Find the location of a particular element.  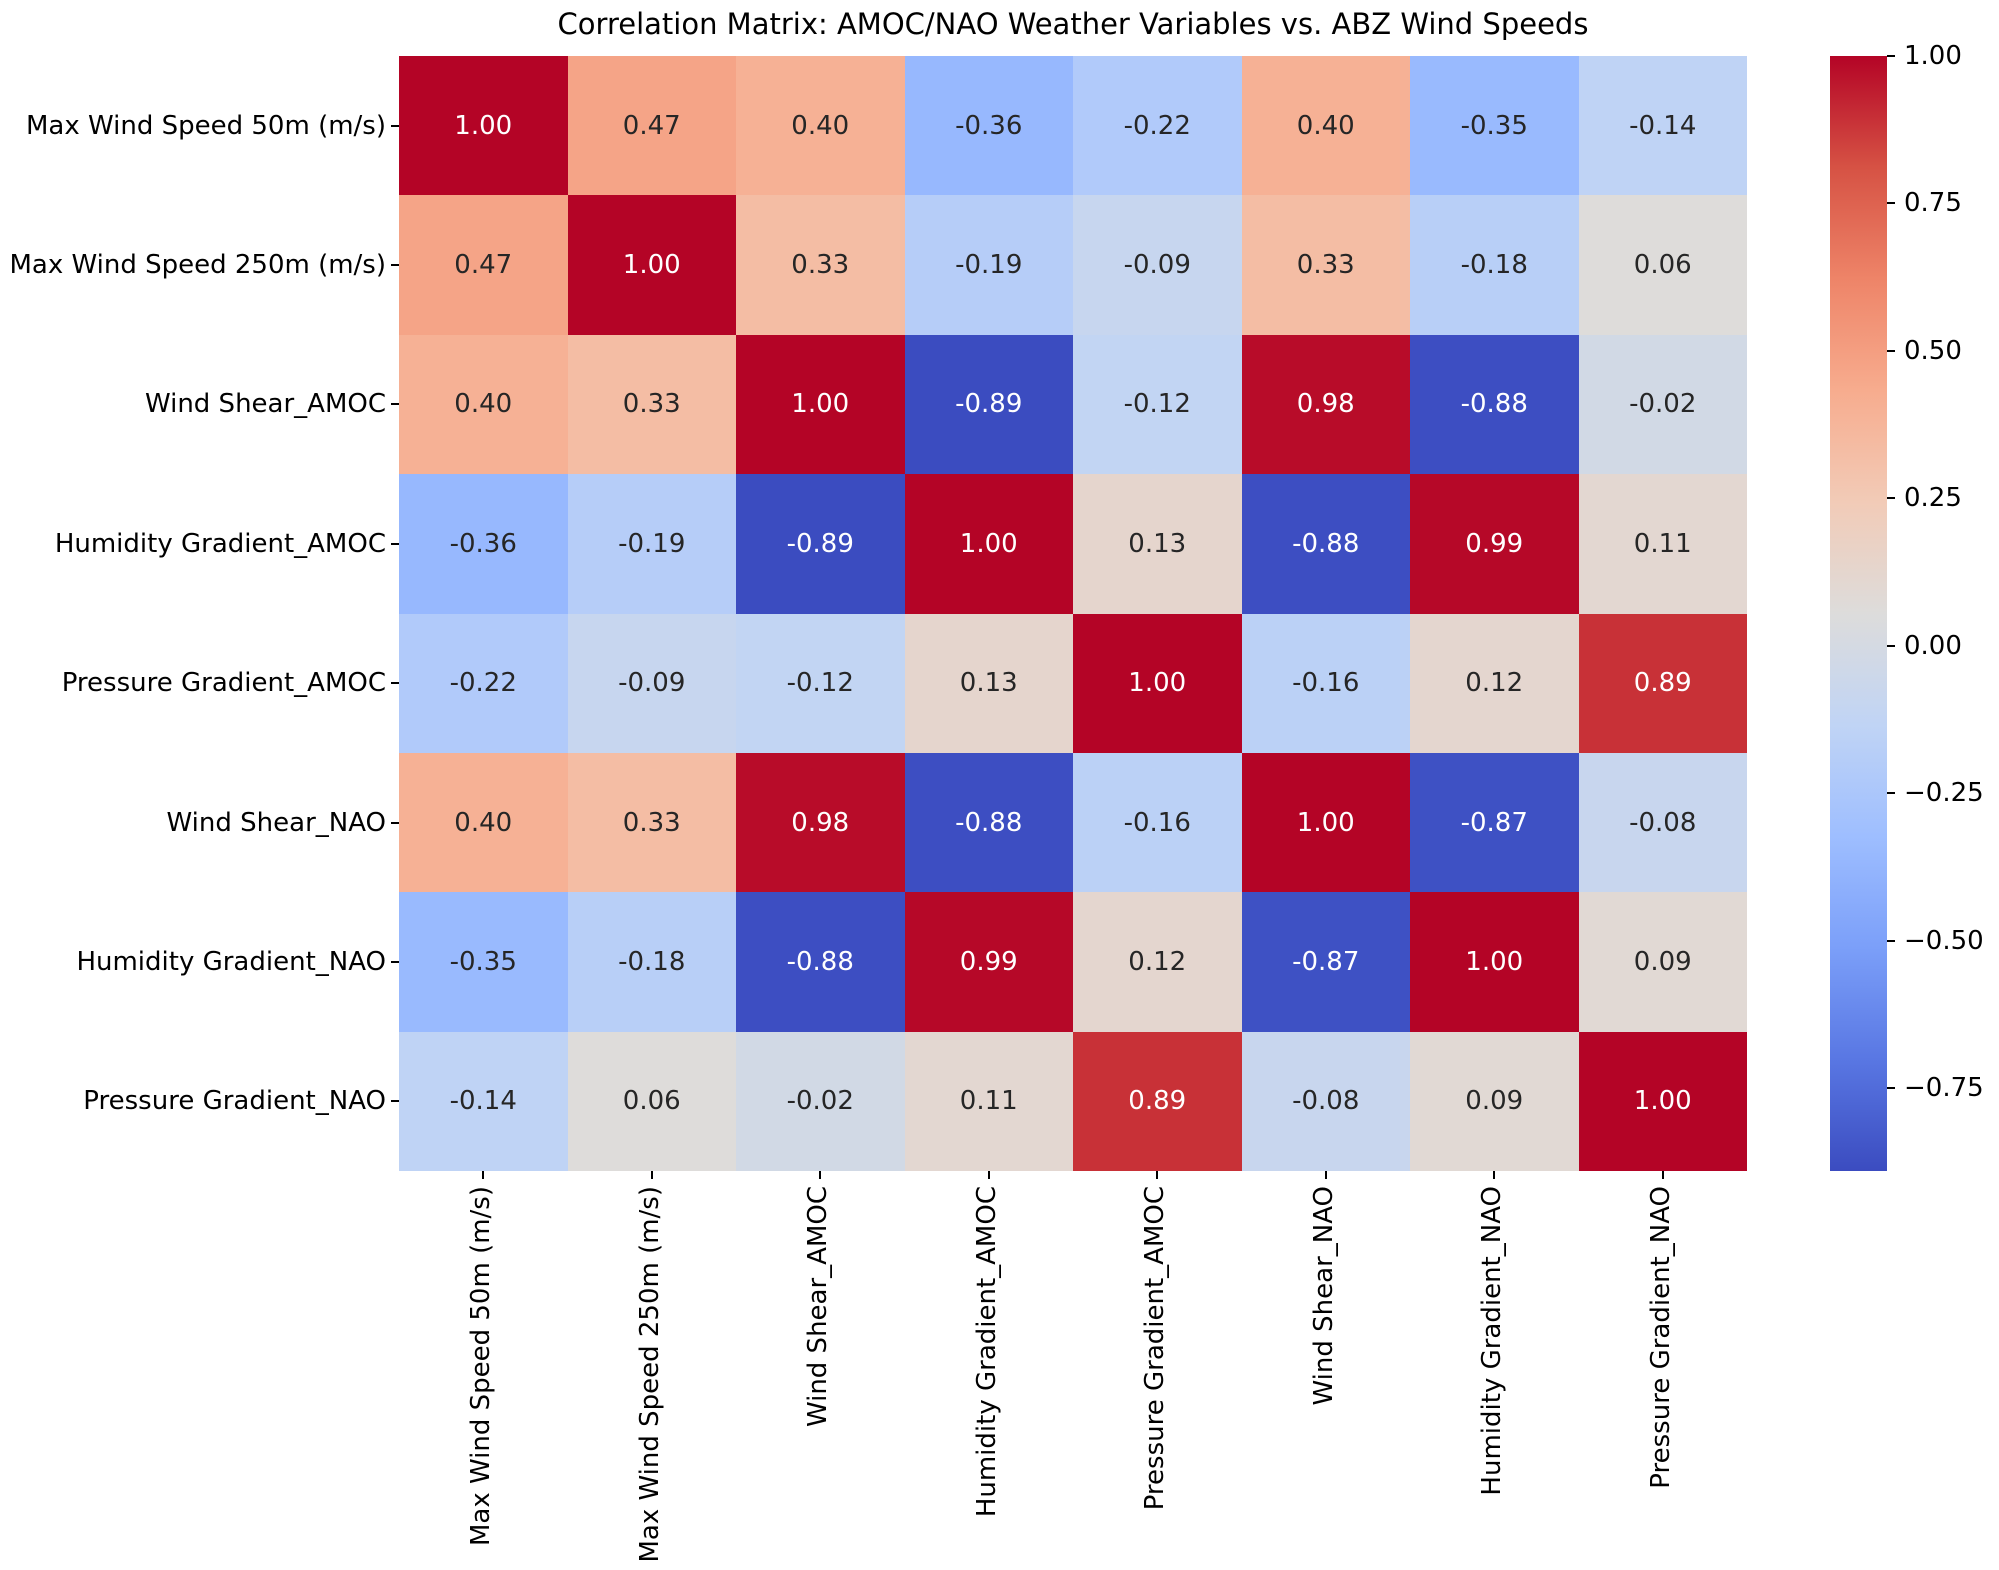

x-axis-tick-label: Pressure Gradient_NAO is located at coordinates (1660, 1337).